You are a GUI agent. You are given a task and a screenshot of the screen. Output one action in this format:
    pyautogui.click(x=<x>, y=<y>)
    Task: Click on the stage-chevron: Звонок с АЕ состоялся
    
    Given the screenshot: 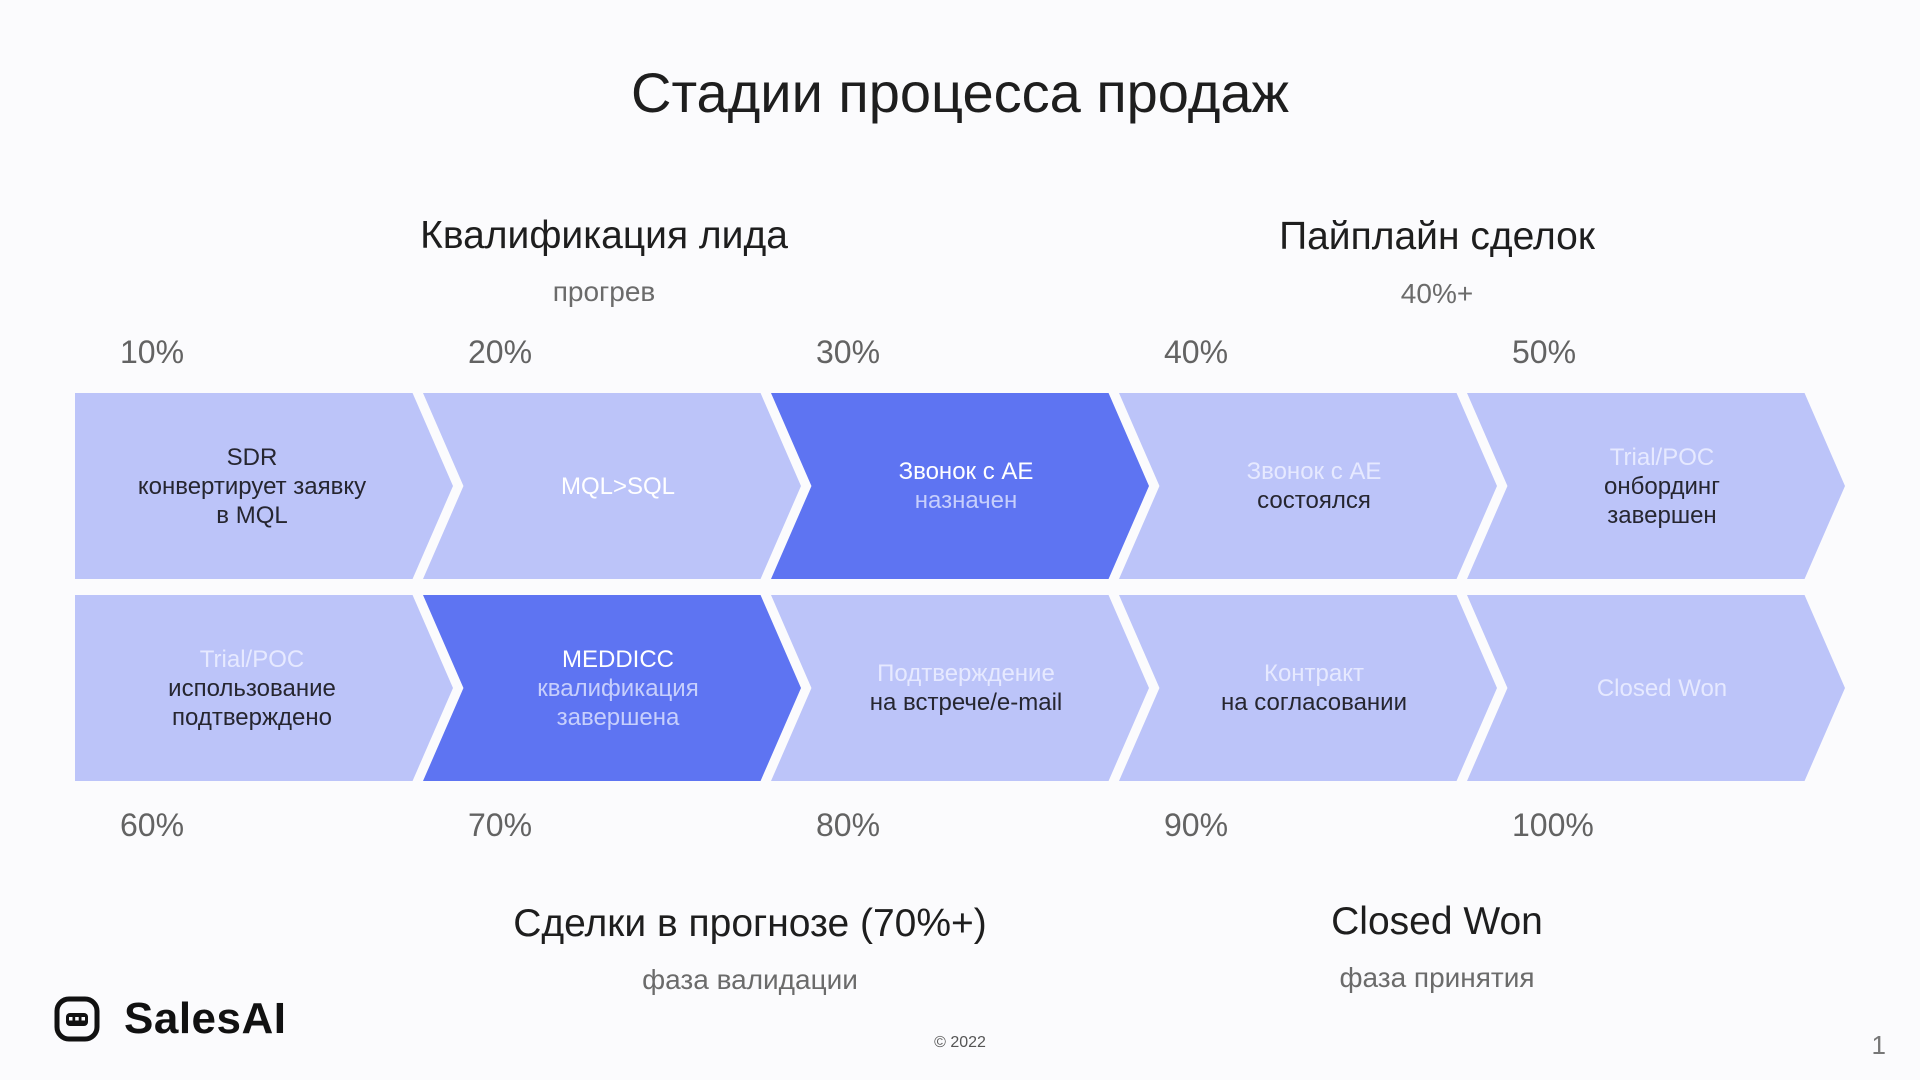 What is the action you would take?
    pyautogui.click(x=1308, y=486)
    